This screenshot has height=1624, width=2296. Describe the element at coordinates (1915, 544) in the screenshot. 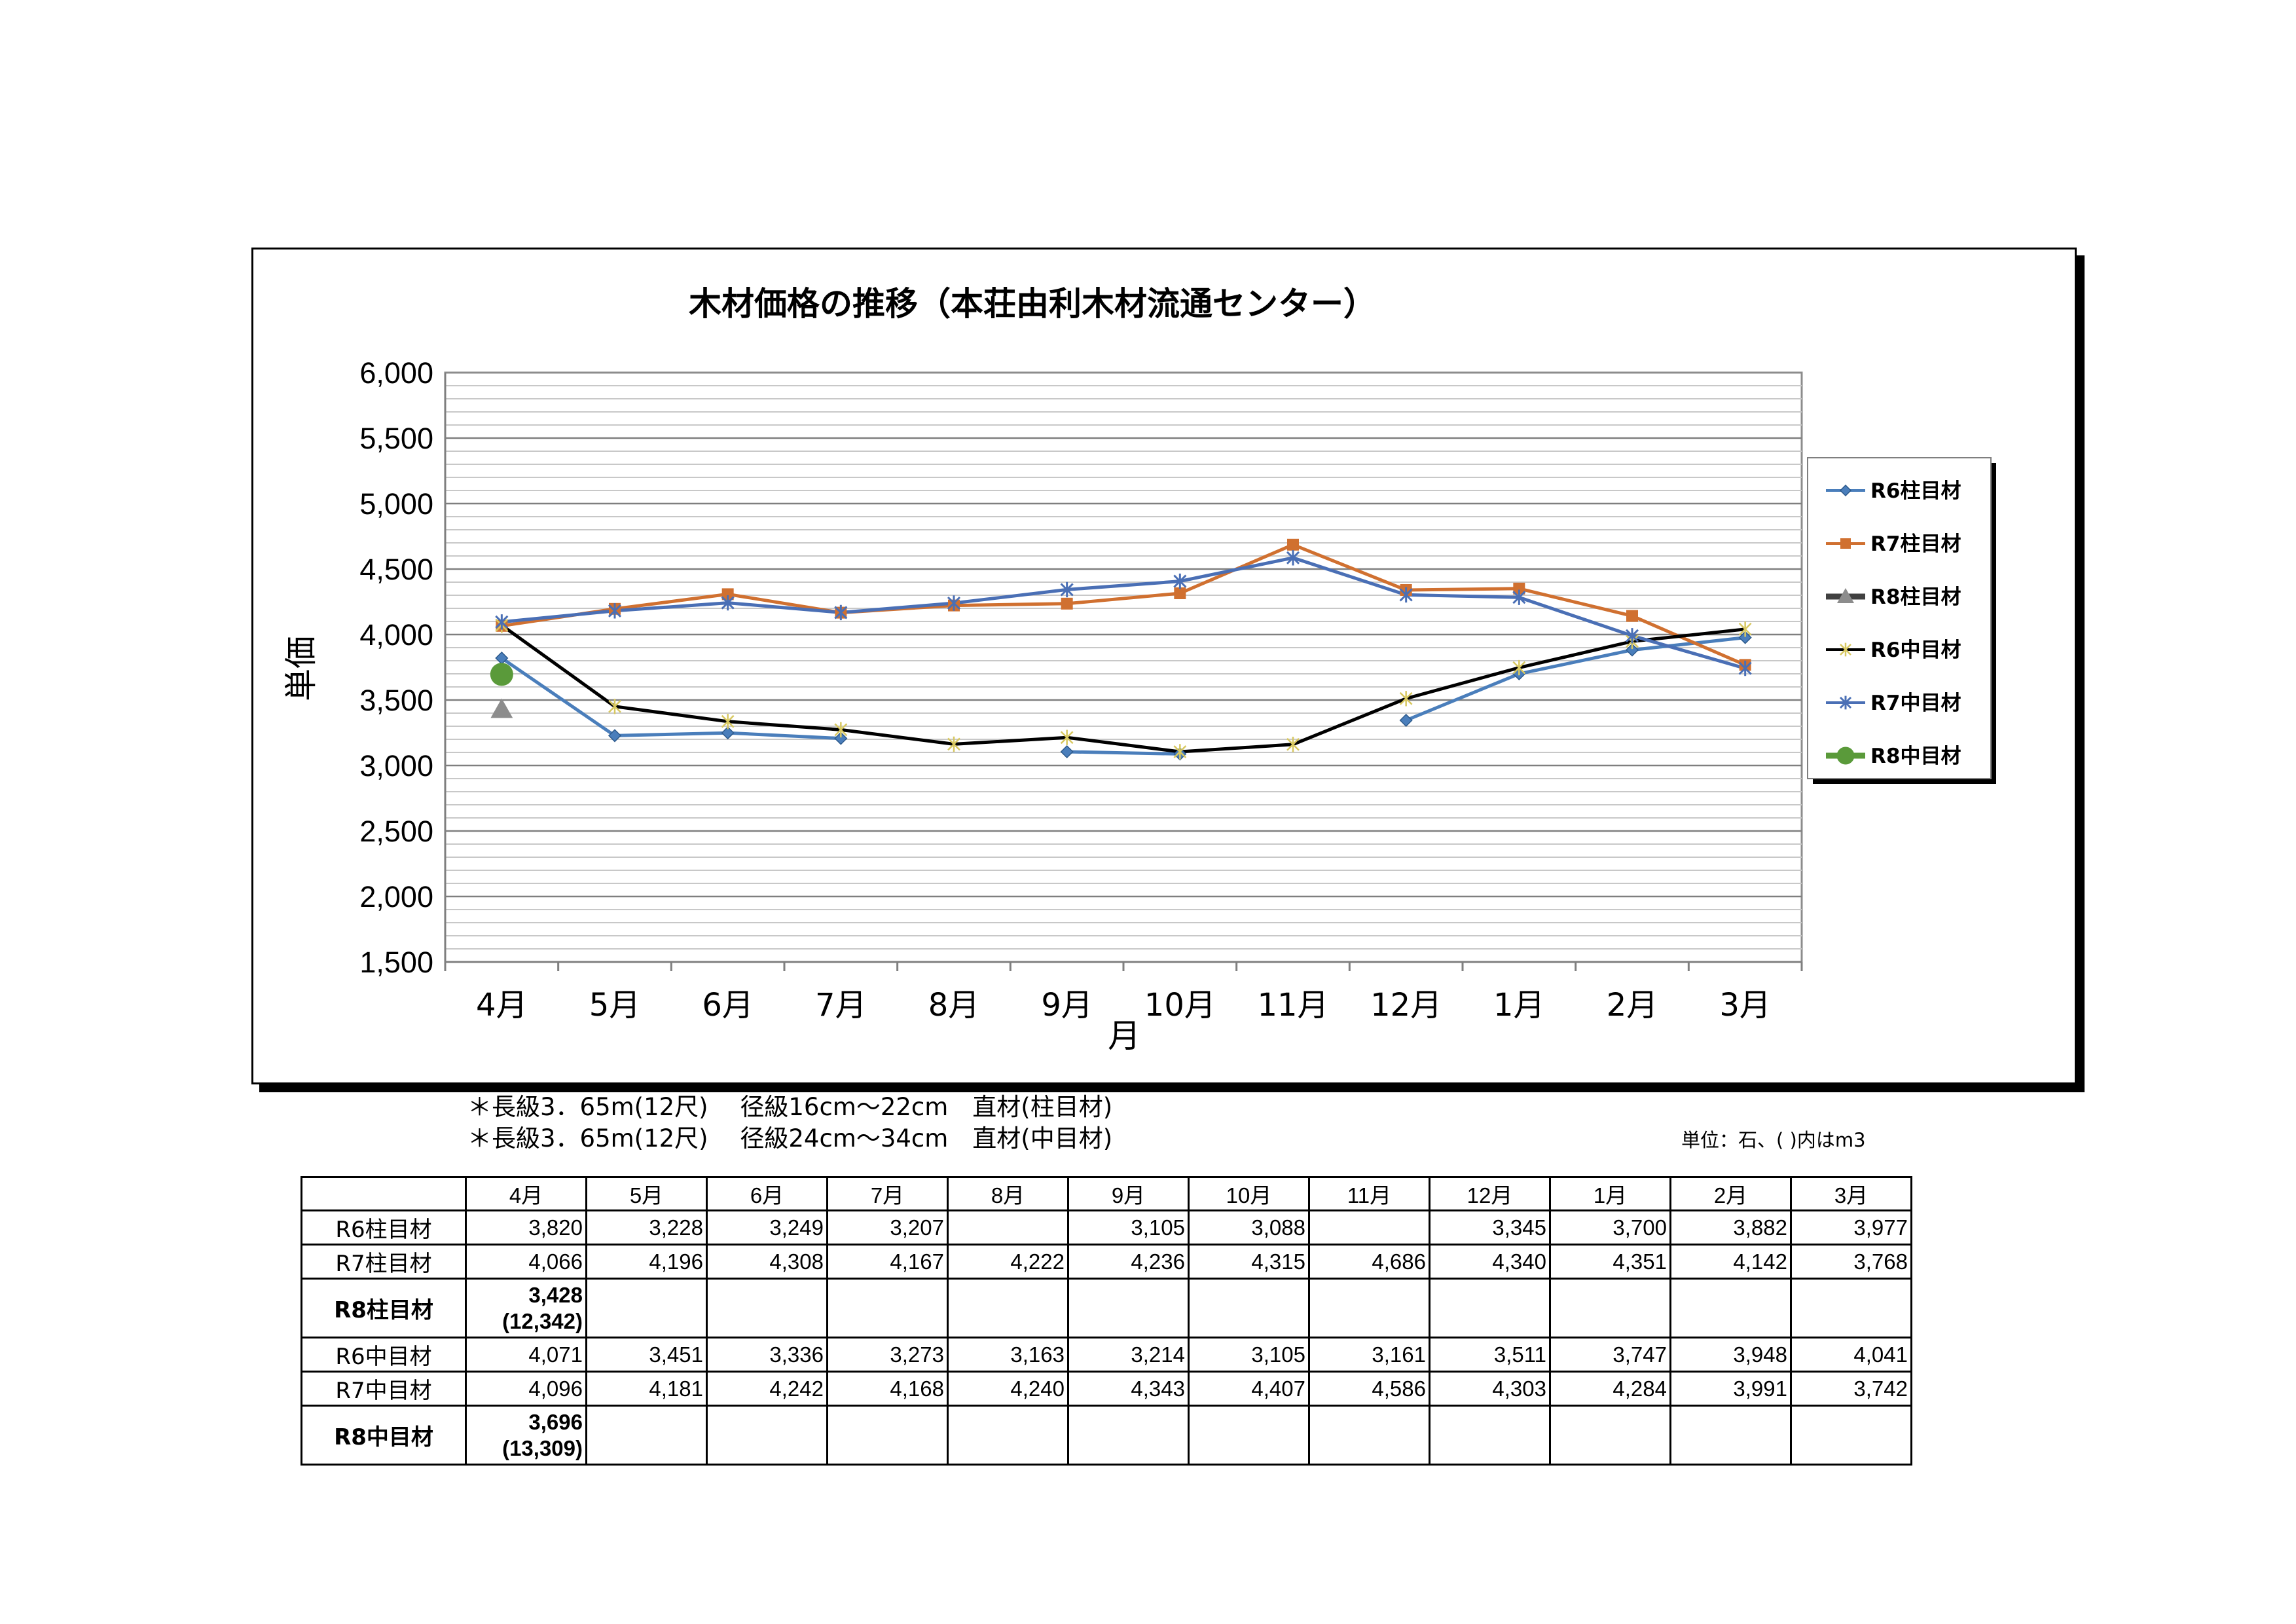

I see `legend-label: R7柱目材` at that location.